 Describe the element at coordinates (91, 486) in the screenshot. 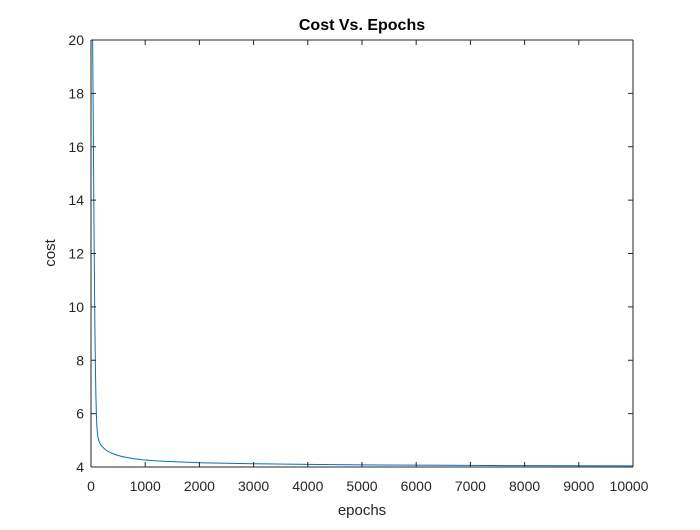

I see `x-tick-label: 0` at that location.